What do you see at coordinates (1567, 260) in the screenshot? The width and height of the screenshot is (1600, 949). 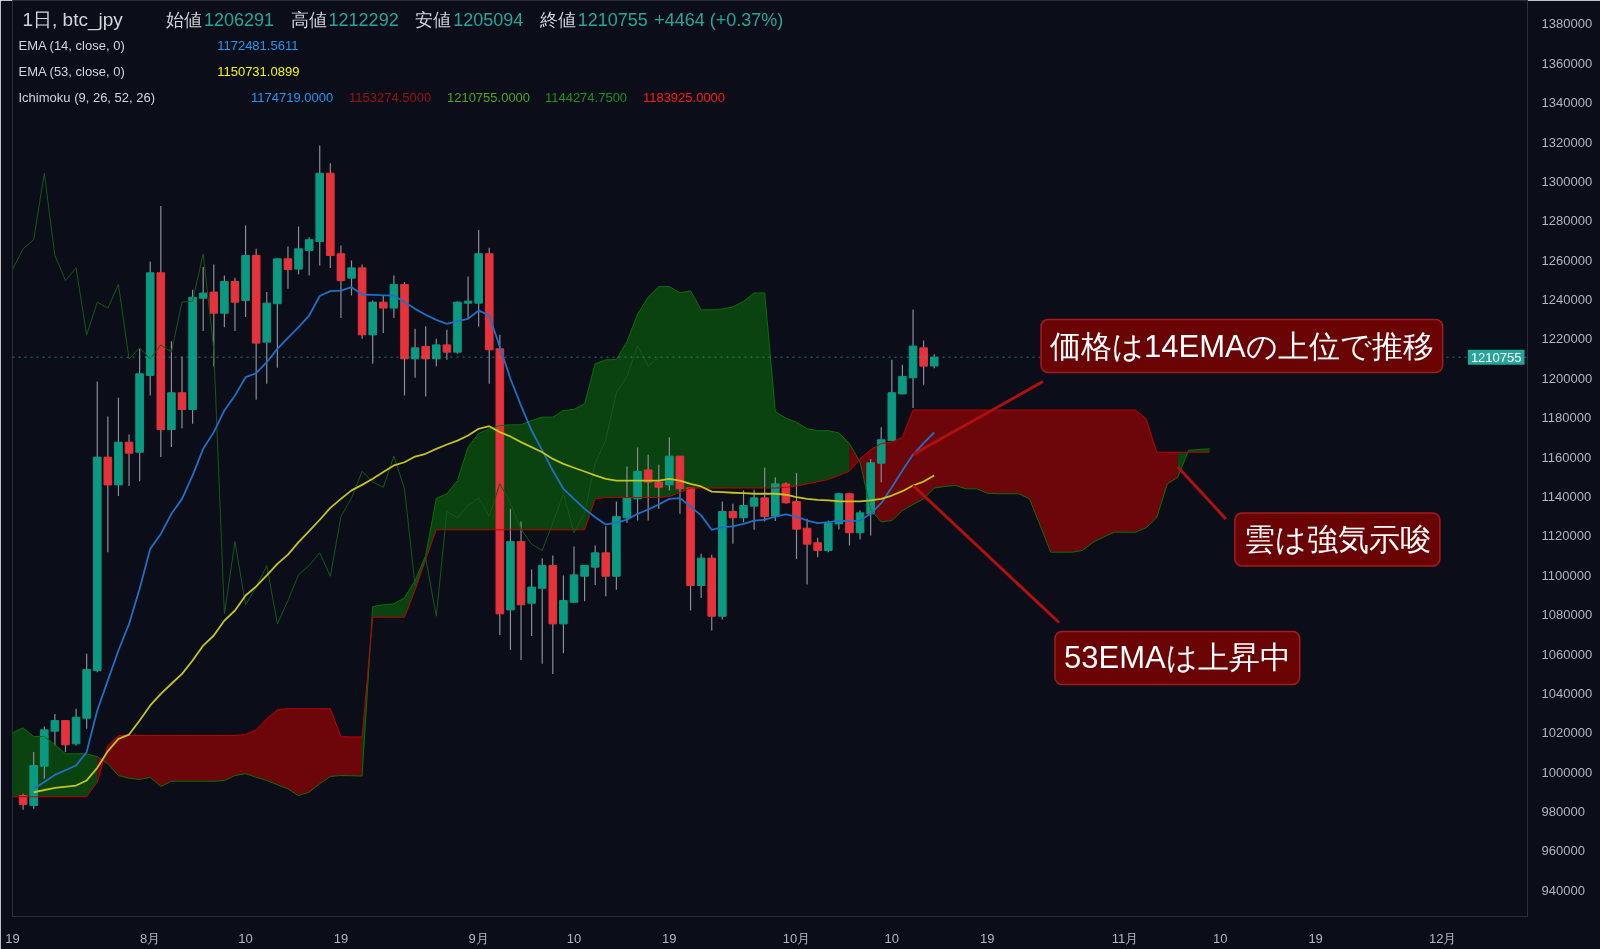 I see `y-tick-label: 1260000` at bounding box center [1567, 260].